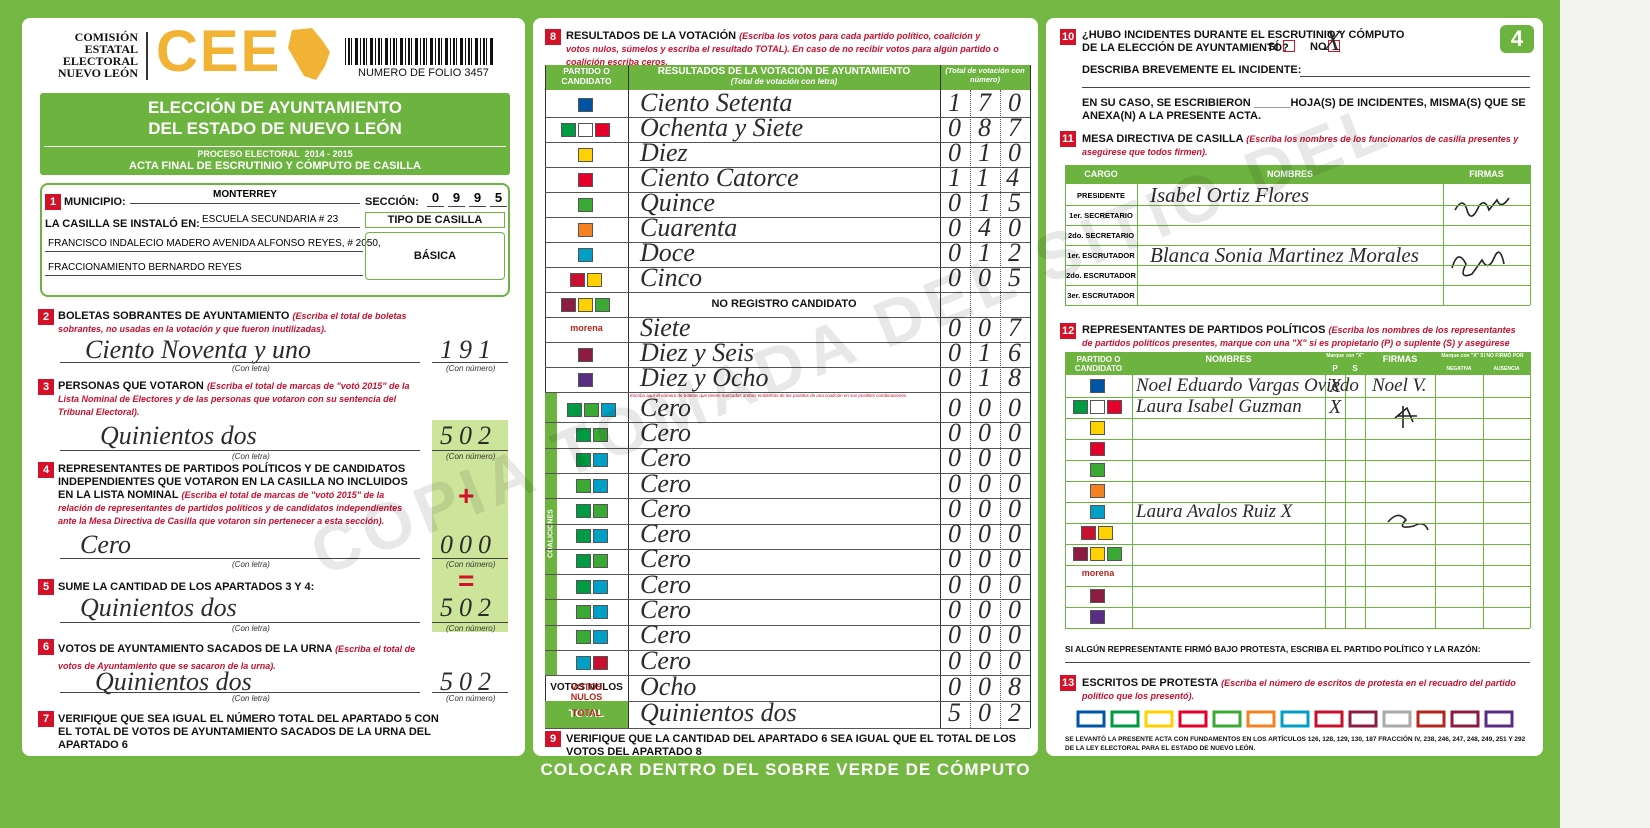 This screenshot has width=1650, height=828. I want to click on handwritten-name: Isabel Ortiz Flores, so click(1230, 195).